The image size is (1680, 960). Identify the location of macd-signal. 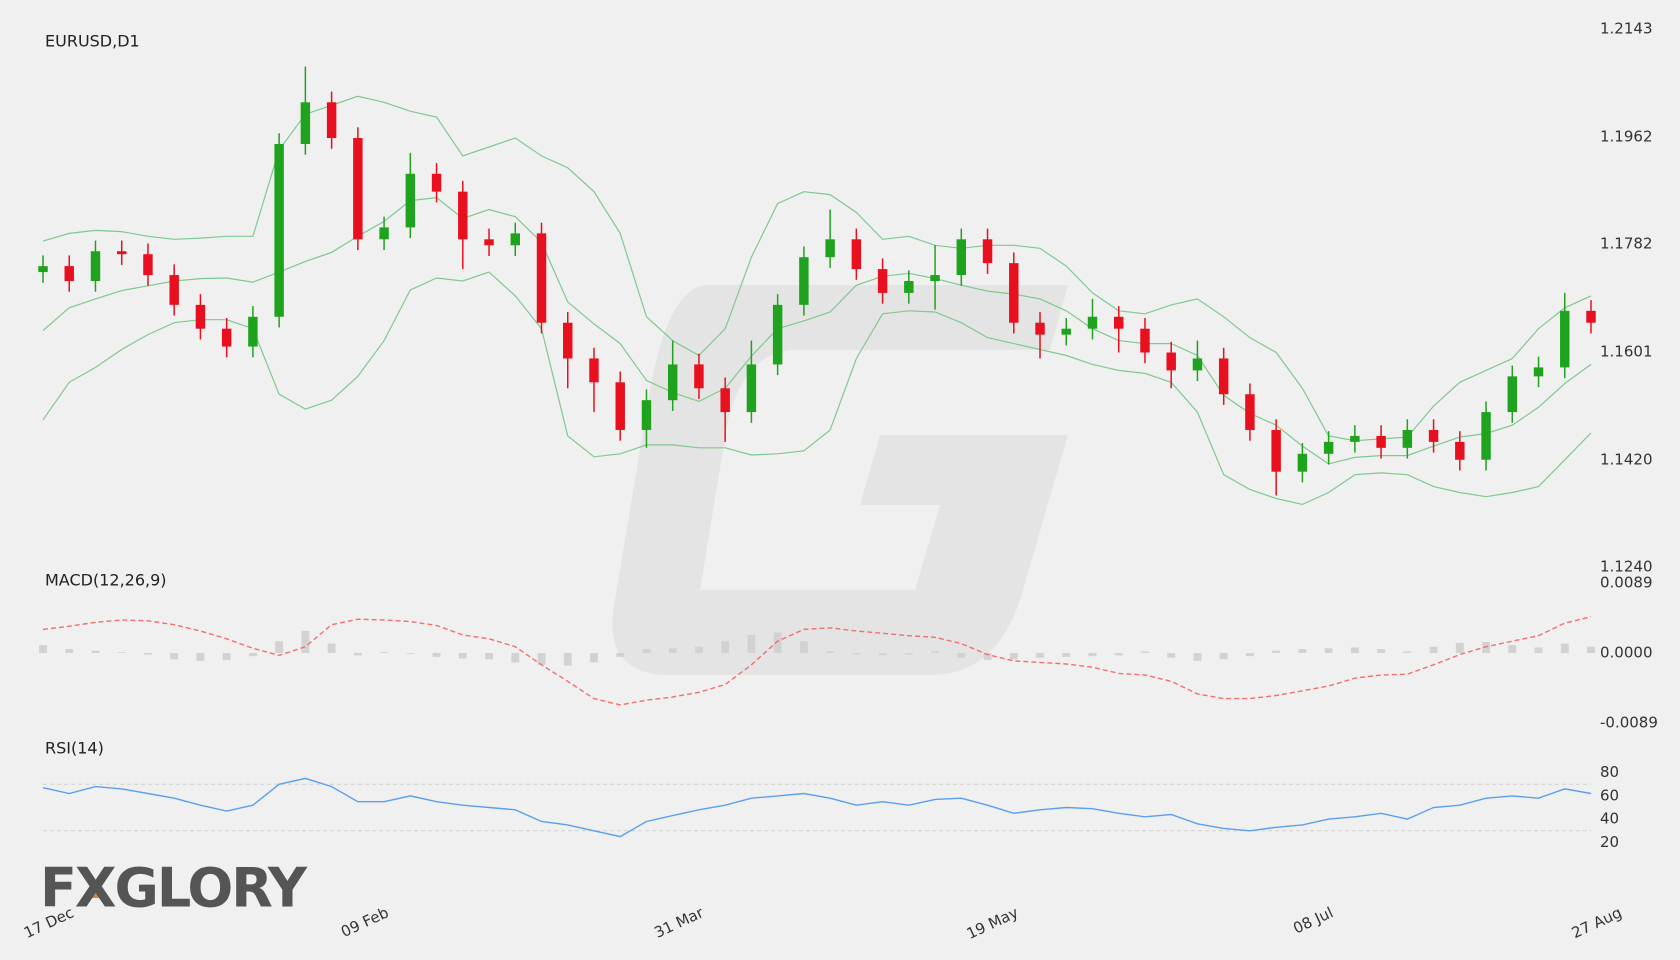
(817, 661).